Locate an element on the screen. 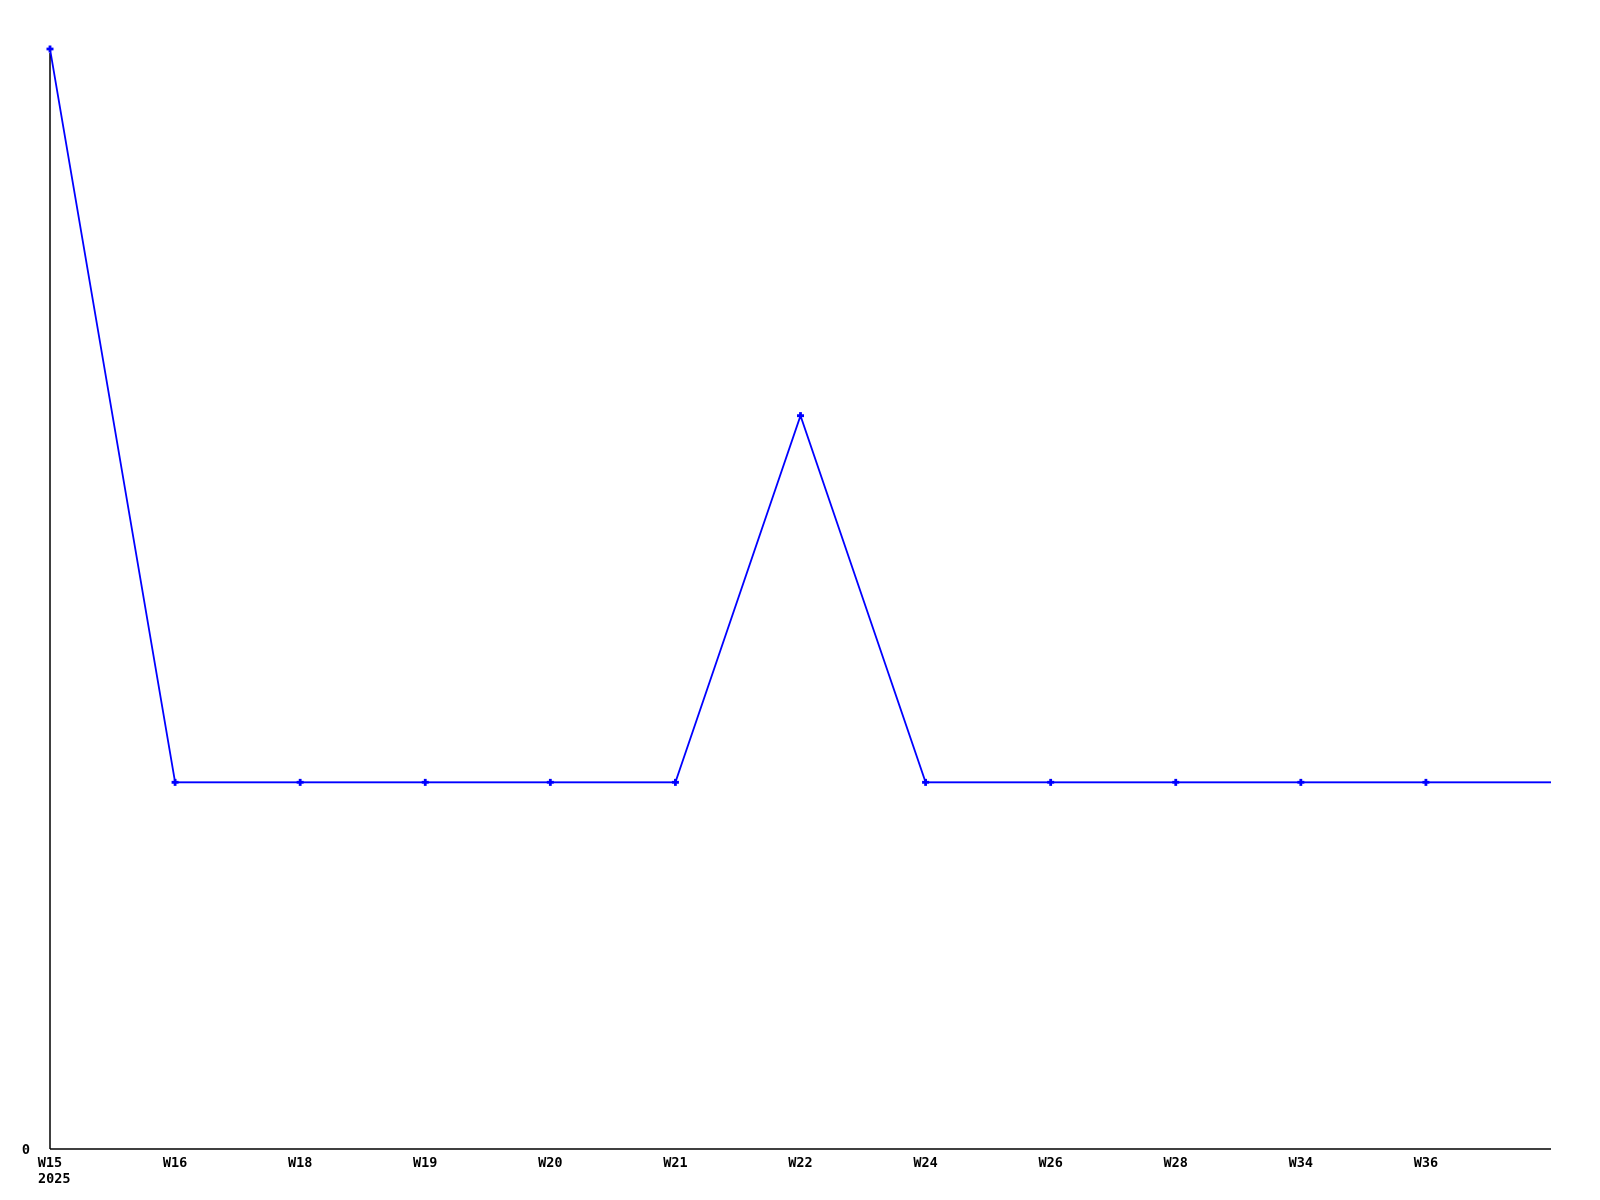  x-tick-label: W20 is located at coordinates (550, 1163).